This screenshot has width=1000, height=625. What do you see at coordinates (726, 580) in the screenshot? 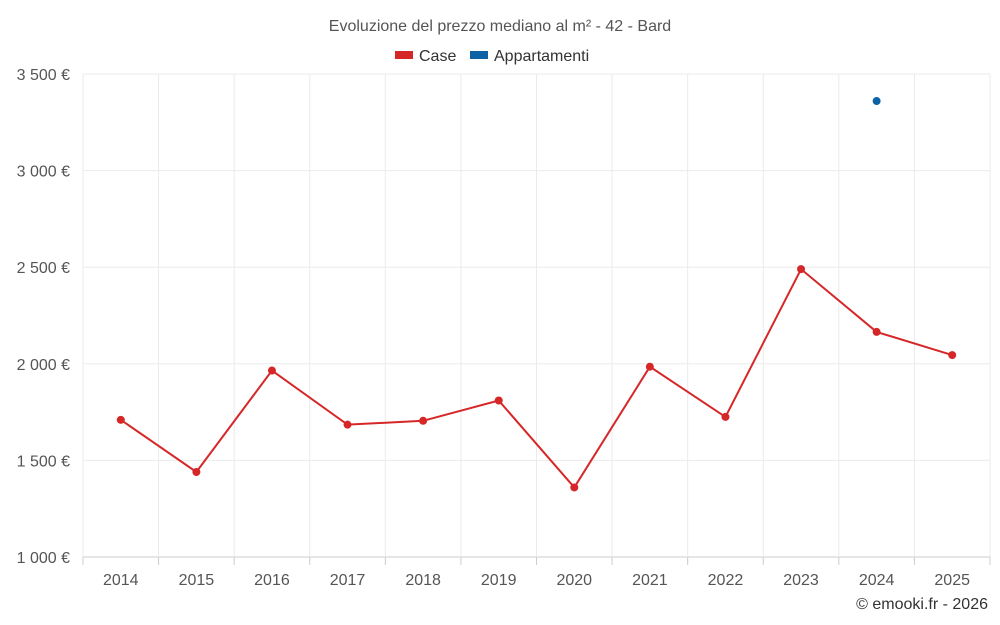
I see `x-tick-label: 2022` at bounding box center [726, 580].